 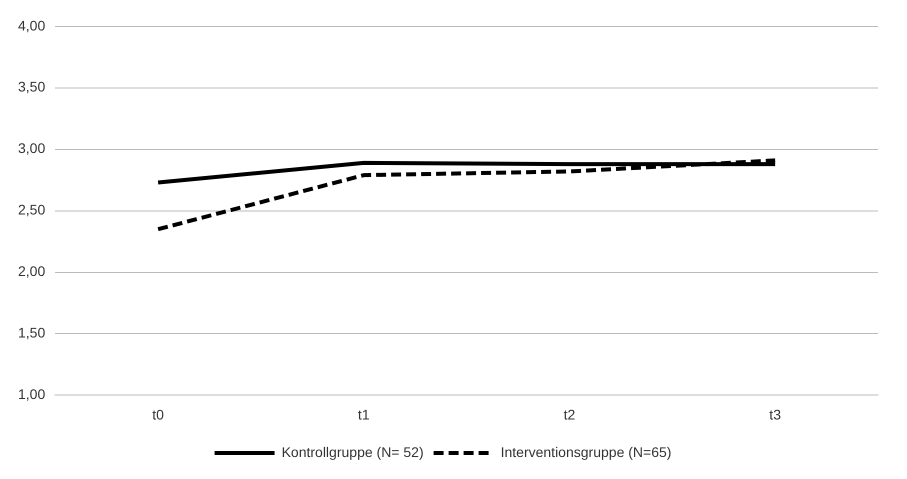 What do you see at coordinates (32, 25) in the screenshot?
I see `y-tick-label: 4,00` at bounding box center [32, 25].